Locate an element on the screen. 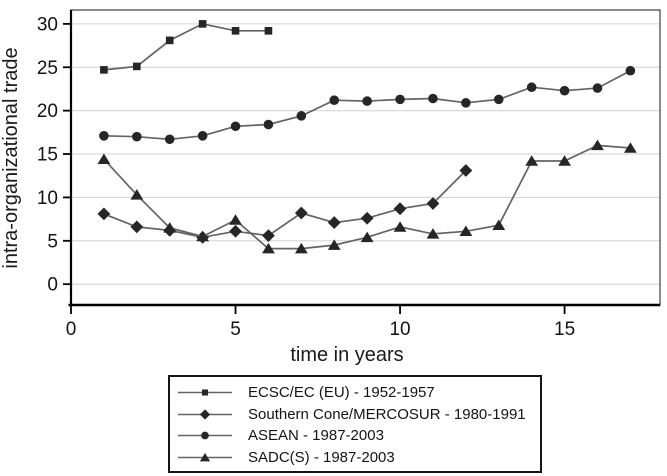  y-tick-label: 25 is located at coordinates (47, 68).